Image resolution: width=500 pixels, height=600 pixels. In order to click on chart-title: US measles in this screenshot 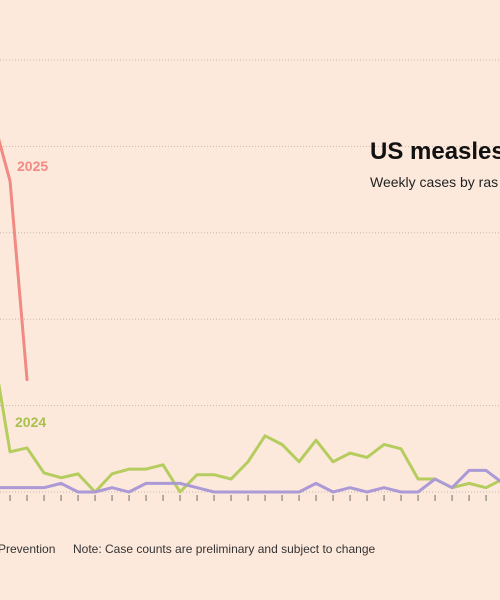, I will do `click(435, 151)`.